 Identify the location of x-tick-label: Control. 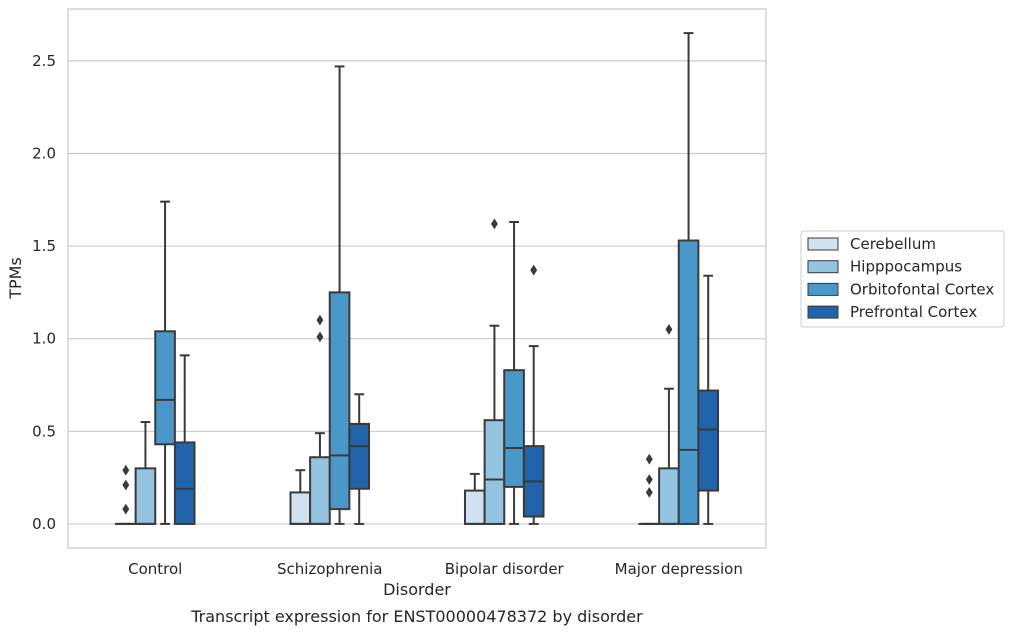
(155, 569).